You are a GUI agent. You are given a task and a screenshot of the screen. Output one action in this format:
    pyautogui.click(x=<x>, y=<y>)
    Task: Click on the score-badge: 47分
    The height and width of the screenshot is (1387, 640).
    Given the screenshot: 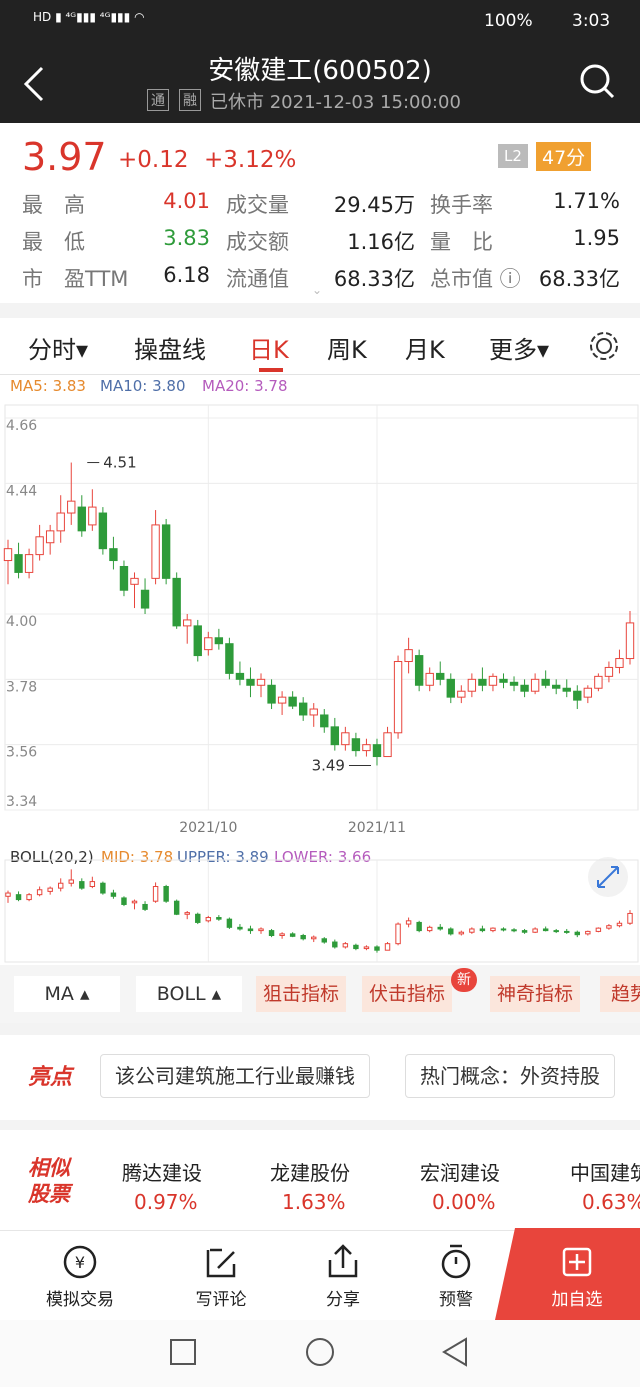 What is the action you would take?
    pyautogui.click(x=564, y=156)
    